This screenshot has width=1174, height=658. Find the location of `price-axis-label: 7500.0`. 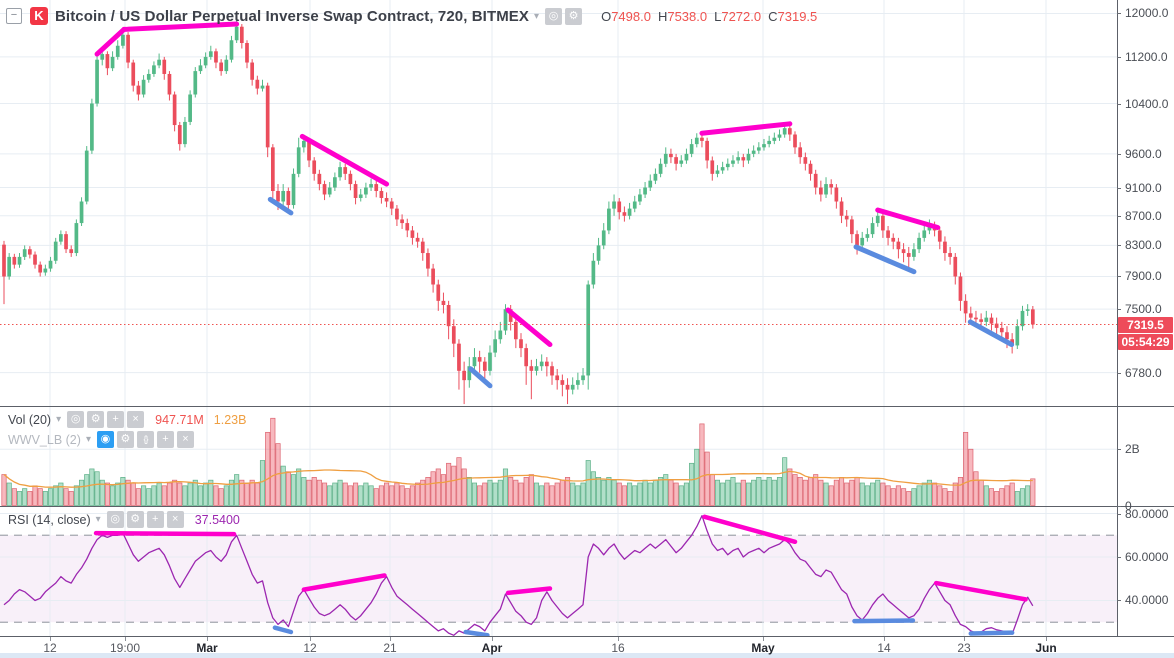

price-axis-label: 7500.0 is located at coordinates (1143, 309).